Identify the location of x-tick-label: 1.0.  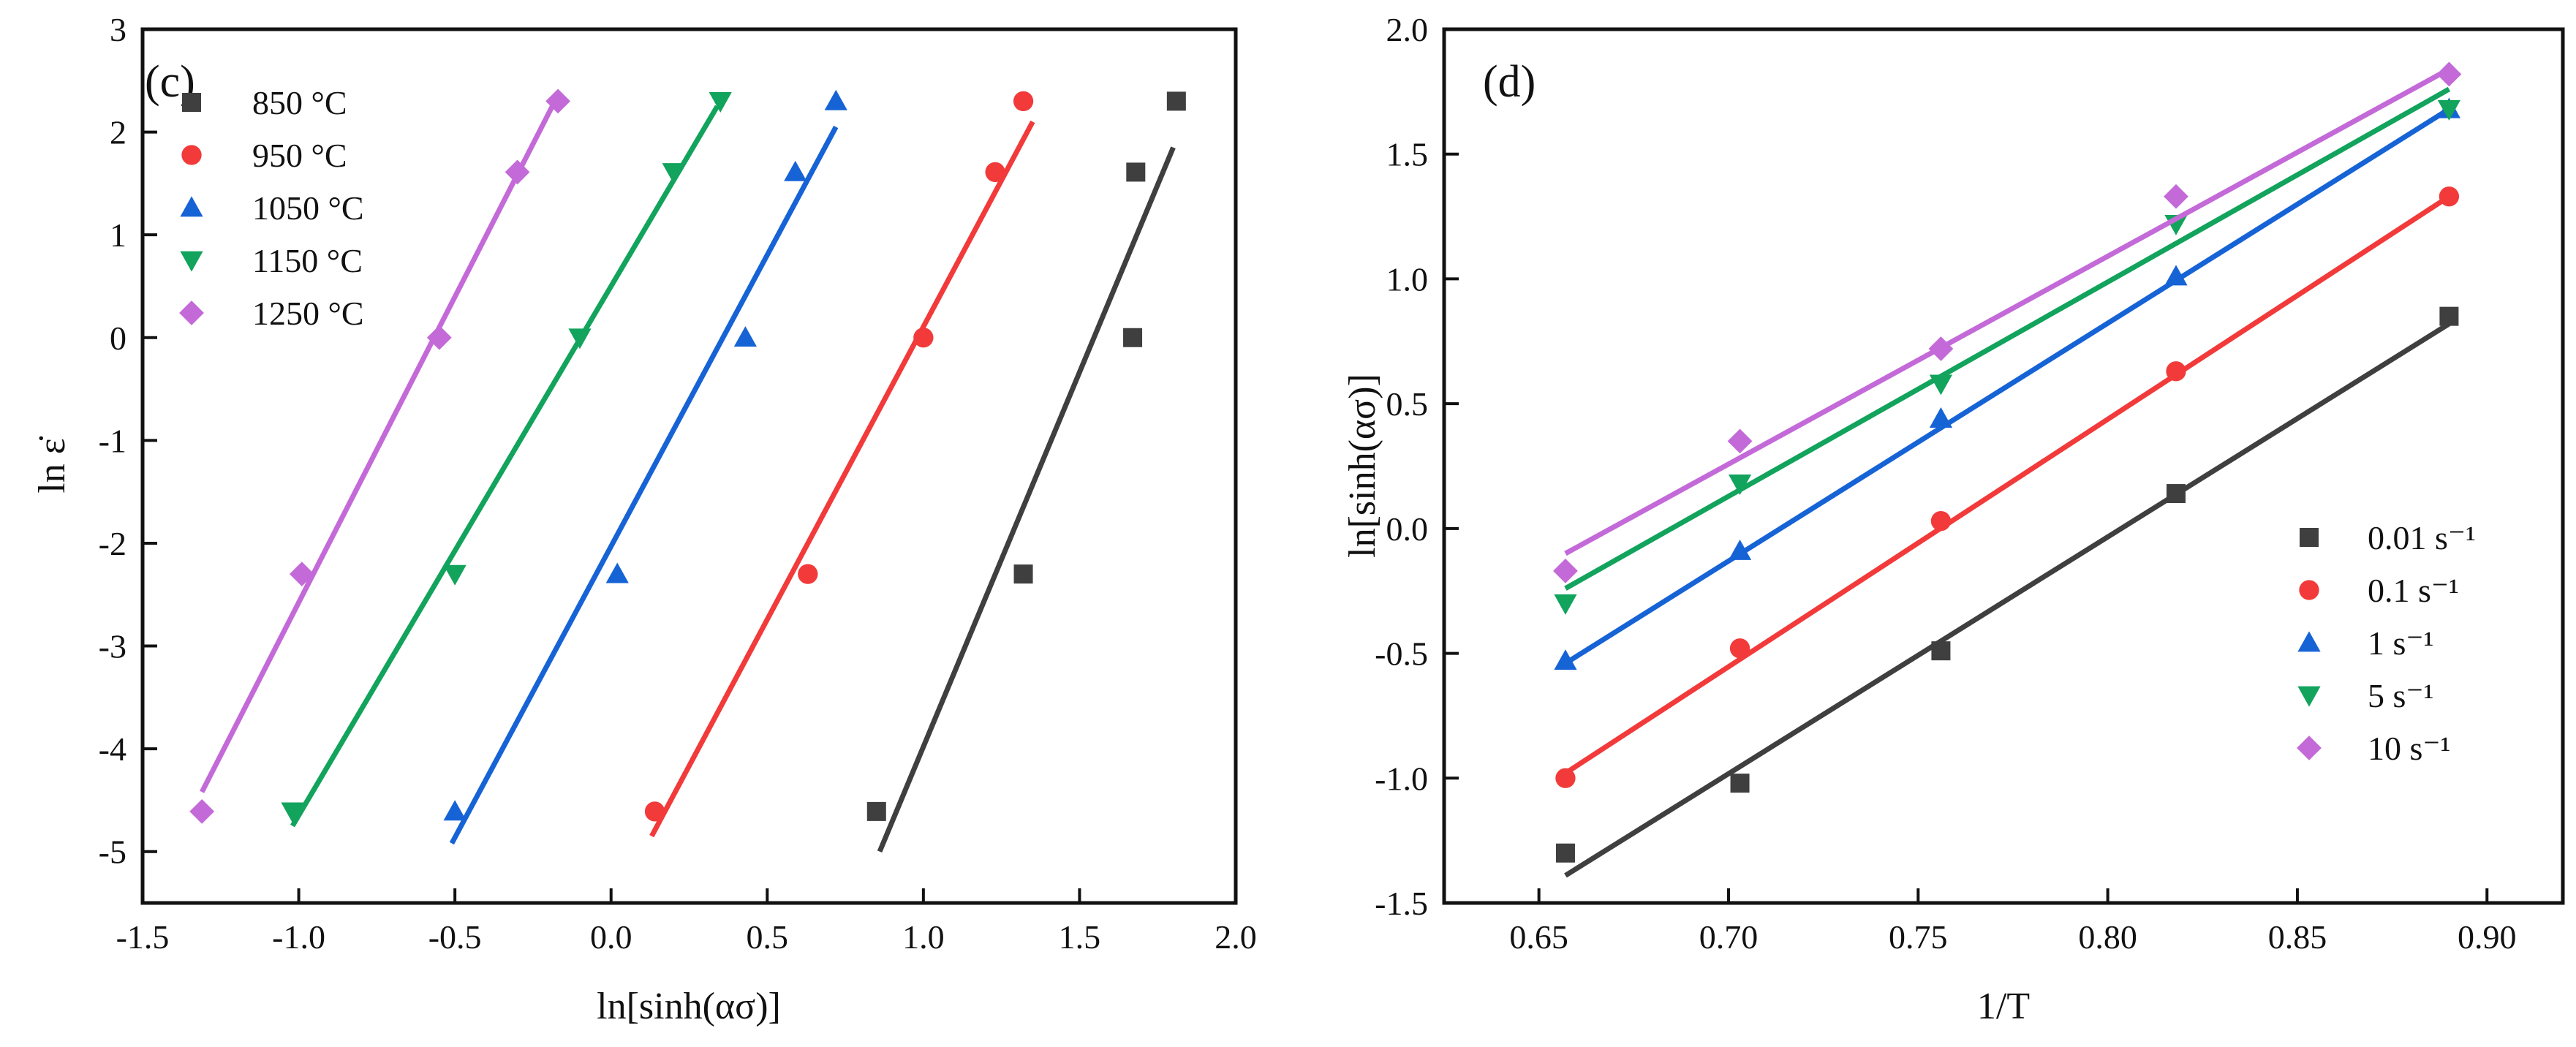
(924, 937).